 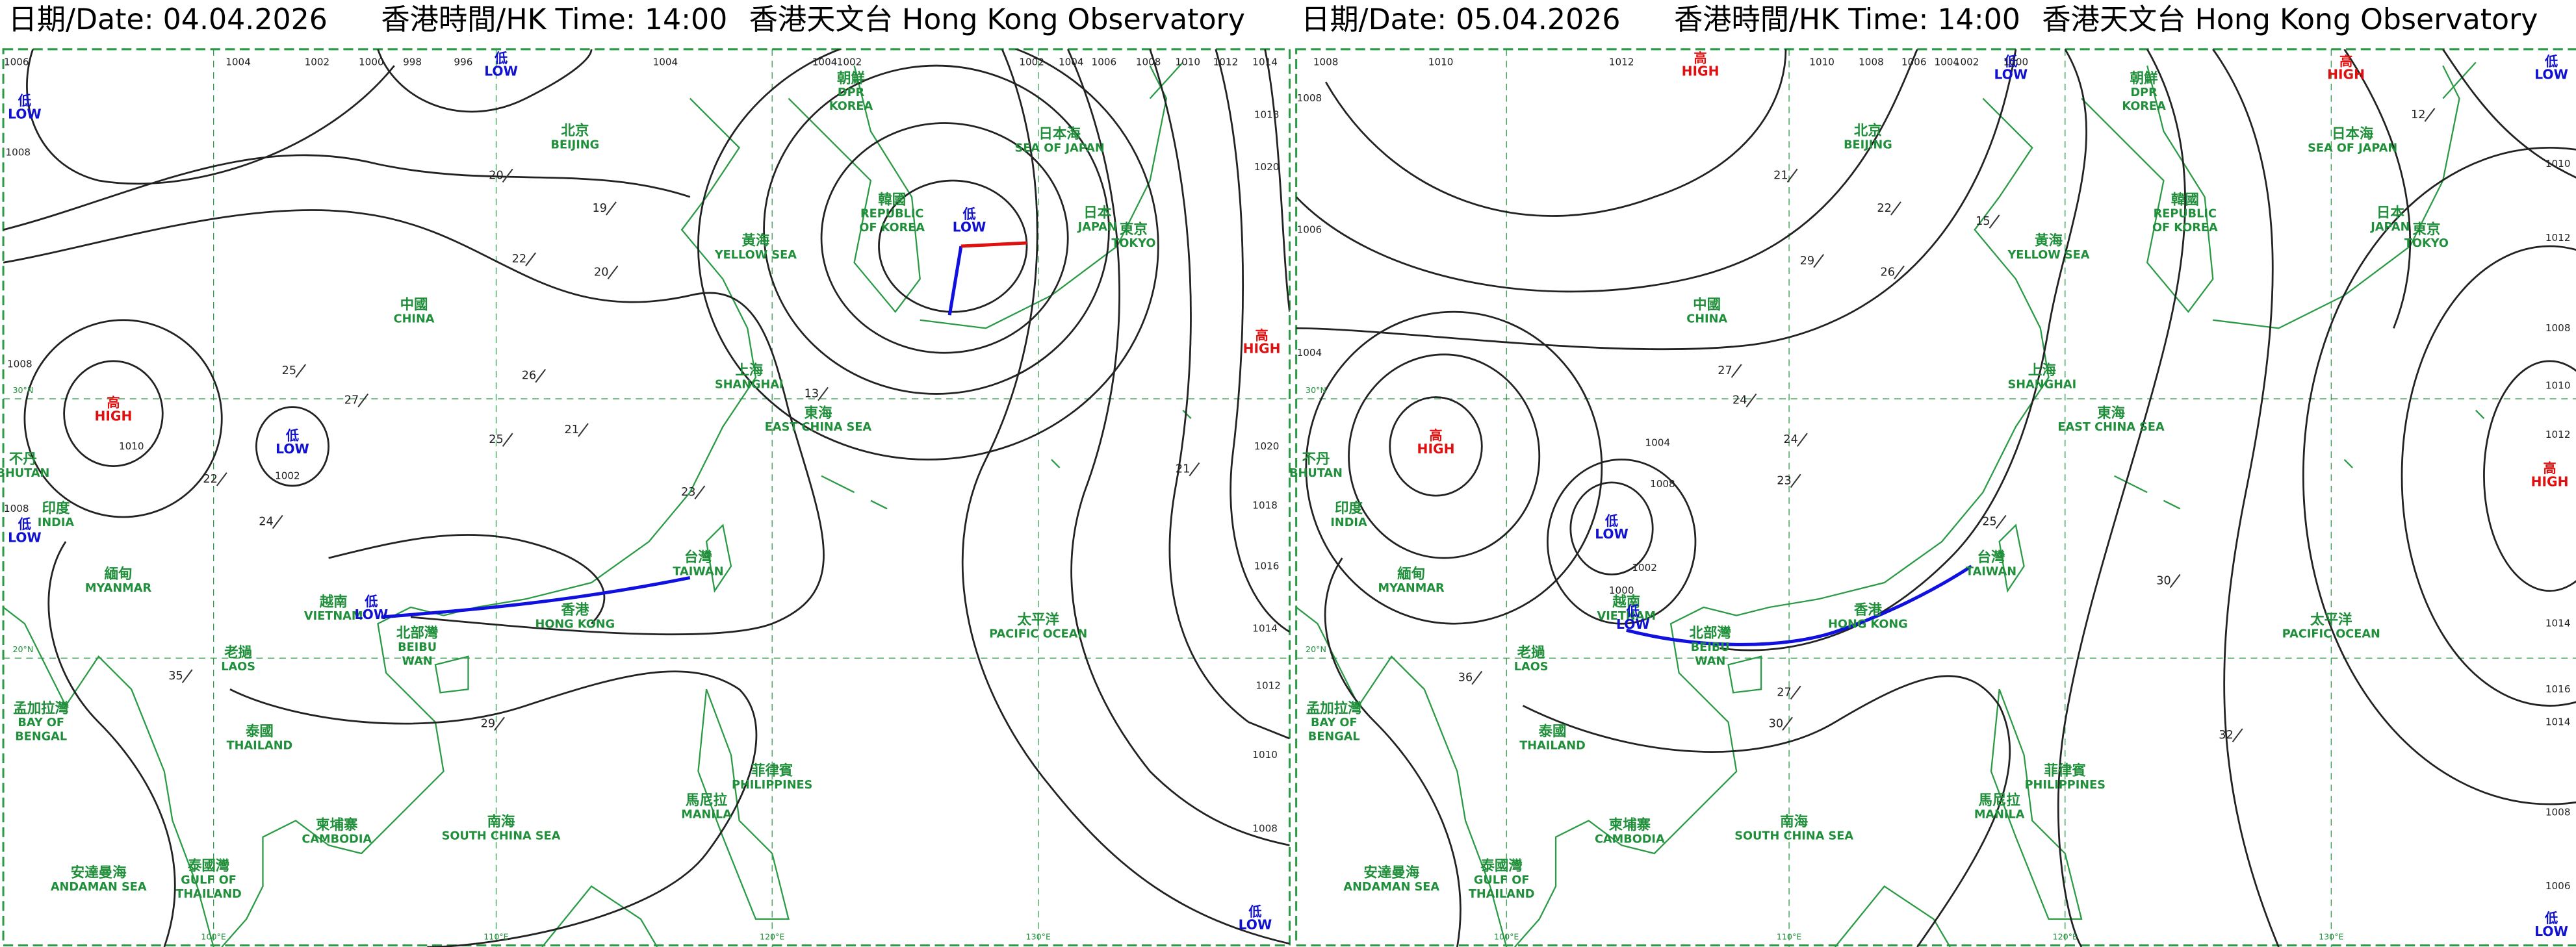 What do you see at coordinates (1097, 227) in the screenshot?
I see `place-label: JAPAN` at bounding box center [1097, 227].